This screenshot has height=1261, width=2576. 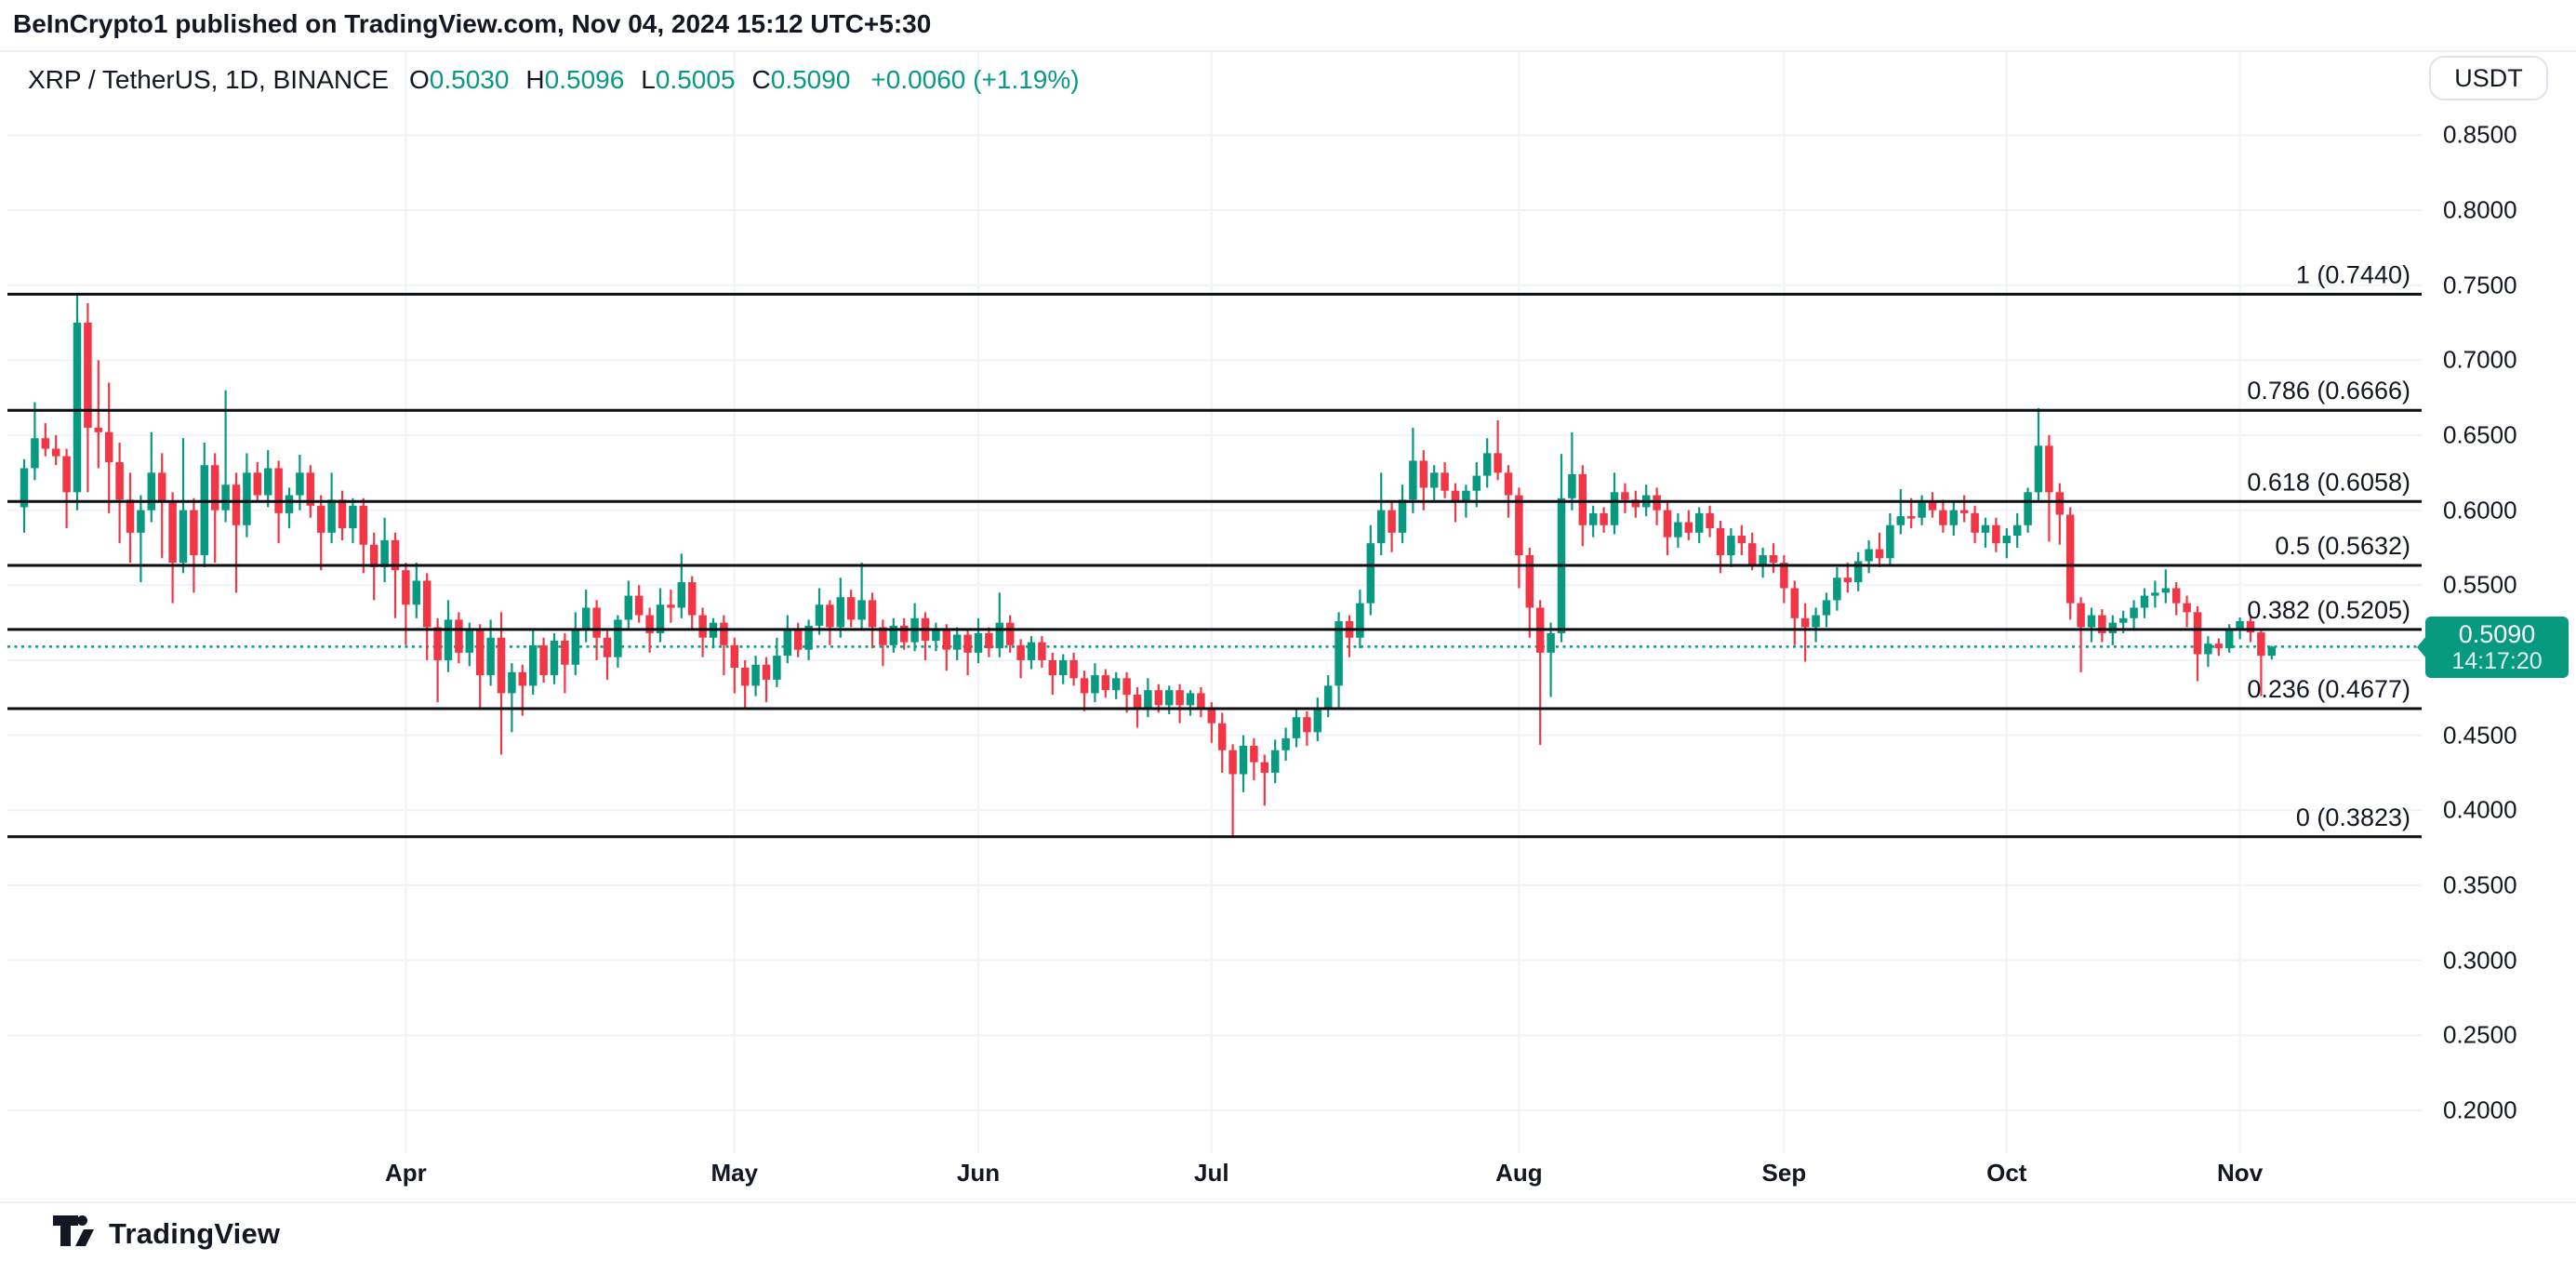 What do you see at coordinates (2328, 689) in the screenshot?
I see `fib-label: 0.236 (0.4677)` at bounding box center [2328, 689].